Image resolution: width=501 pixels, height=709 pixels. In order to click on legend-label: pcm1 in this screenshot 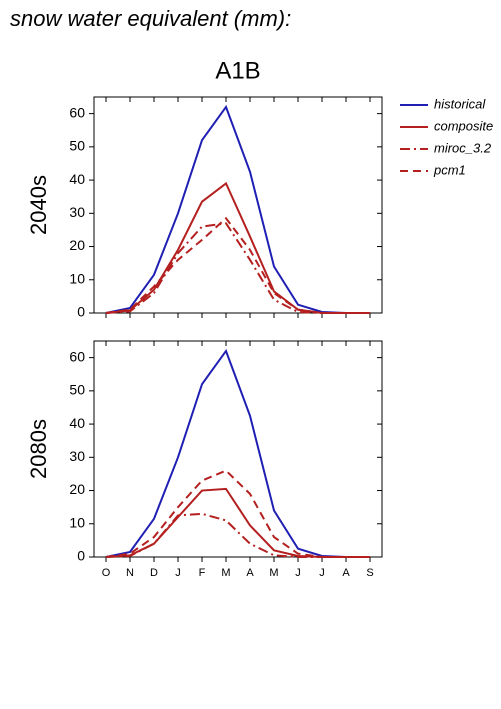, I will do `click(449, 169)`.